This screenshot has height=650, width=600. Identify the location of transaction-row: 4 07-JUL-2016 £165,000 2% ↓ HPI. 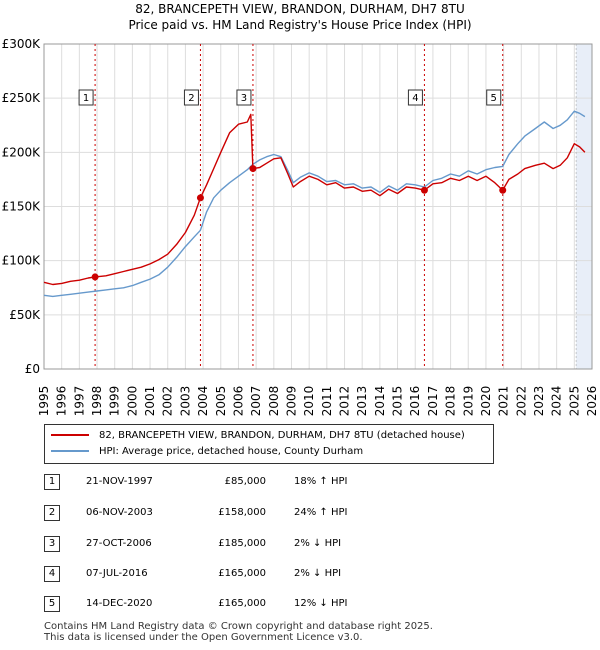
(254, 575).